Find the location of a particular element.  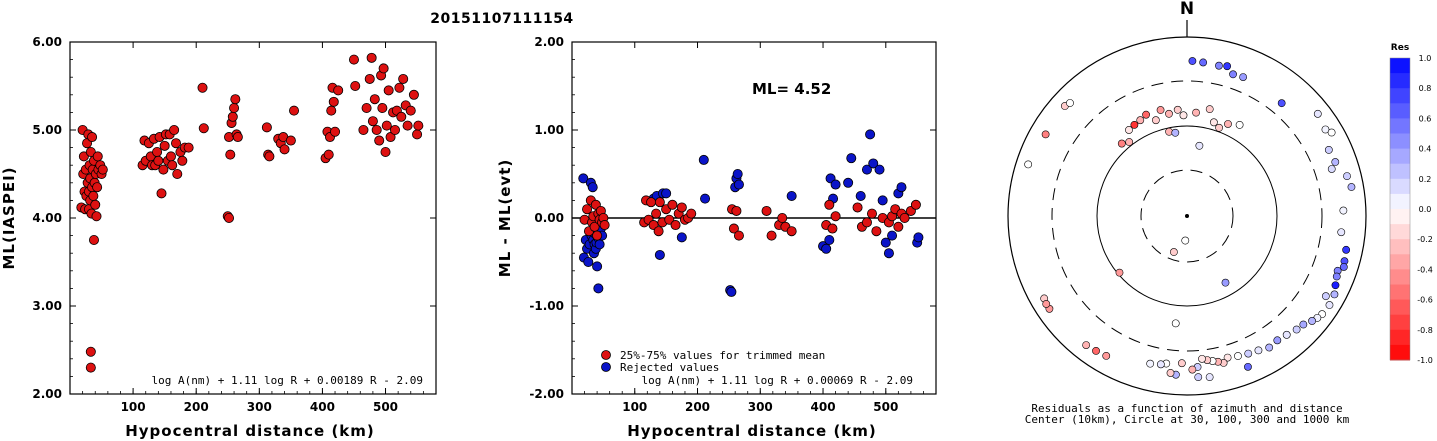

y-tick-label: 3.00 is located at coordinates (47, 306).